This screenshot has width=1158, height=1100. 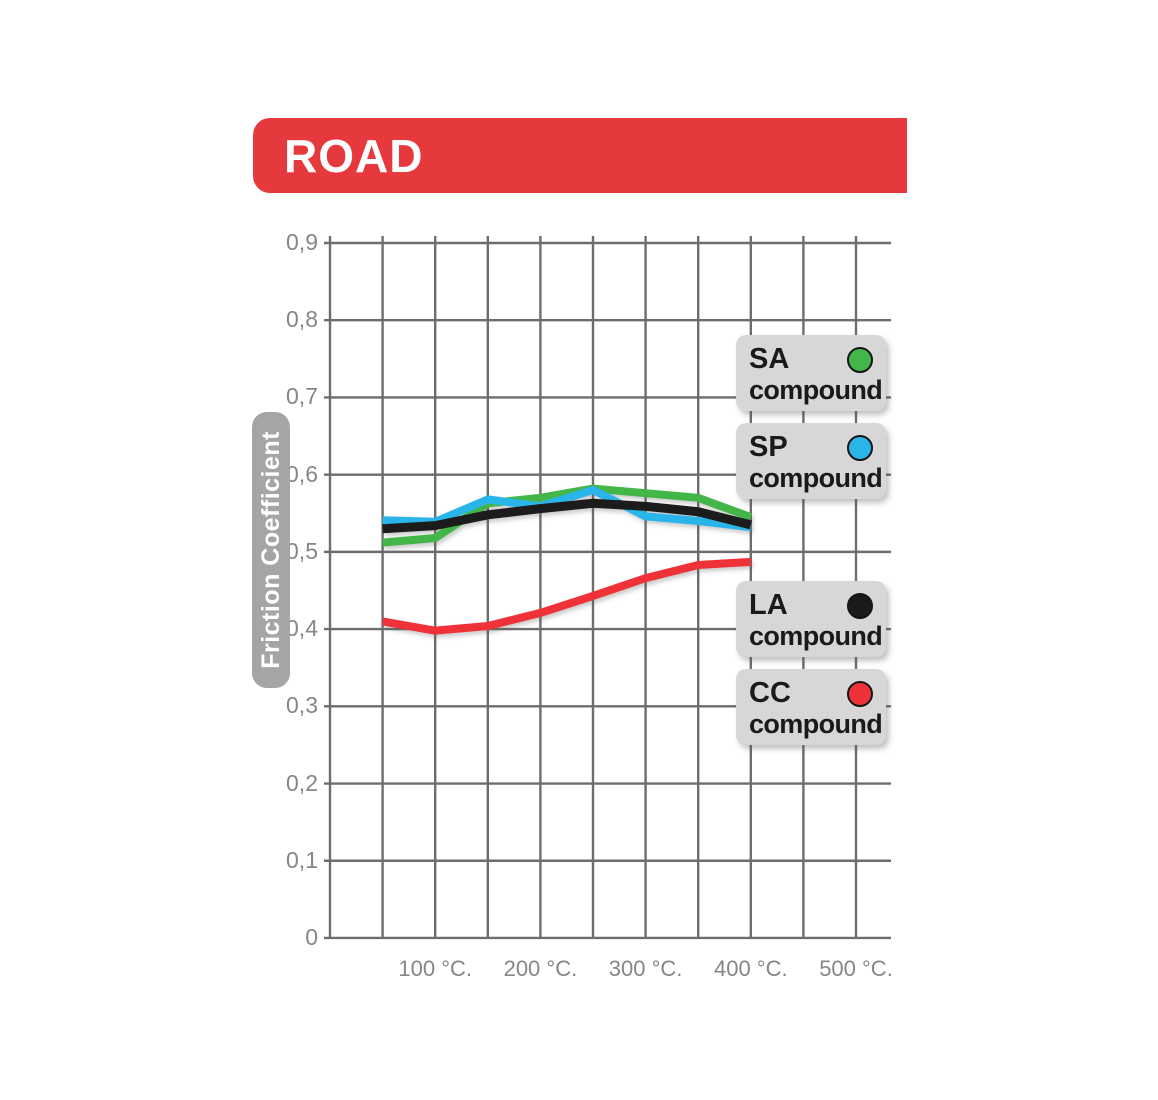 What do you see at coordinates (540, 968) in the screenshot?
I see `x-tick-label: 200 °C.` at bounding box center [540, 968].